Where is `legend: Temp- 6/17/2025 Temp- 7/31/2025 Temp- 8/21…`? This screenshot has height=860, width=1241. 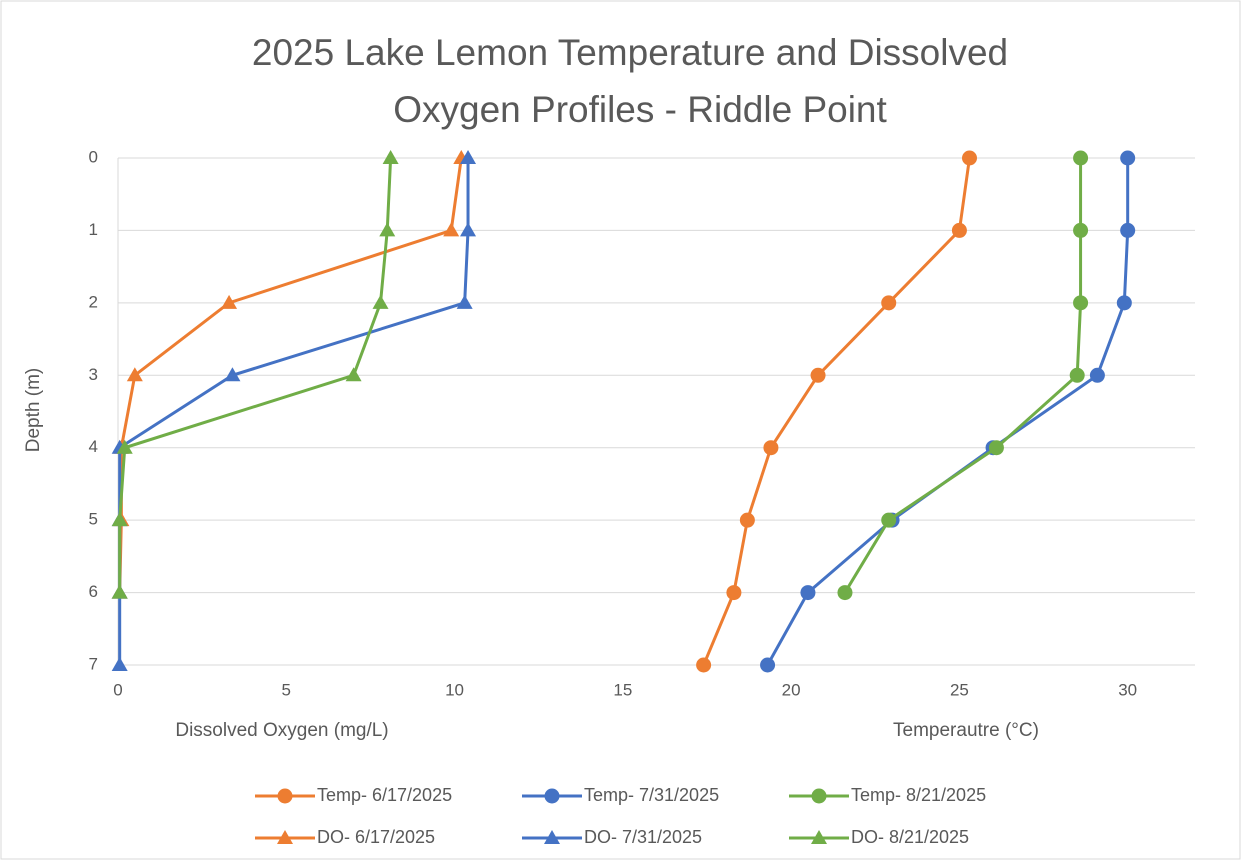
legend: Temp- 6/17/2025 Temp- 7/31/2025 Temp- 8/21… is located at coordinates (620, 816).